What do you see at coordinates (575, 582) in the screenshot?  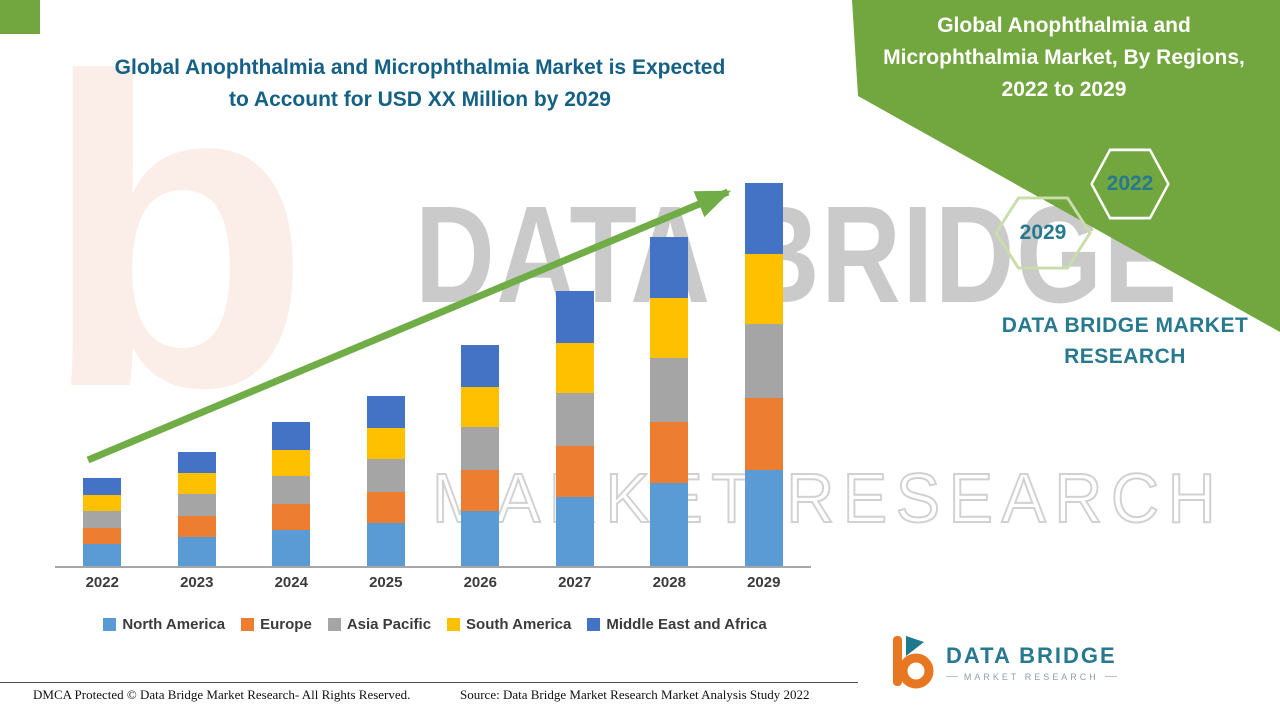 I see `x-axis-label-2027: 2027` at bounding box center [575, 582].